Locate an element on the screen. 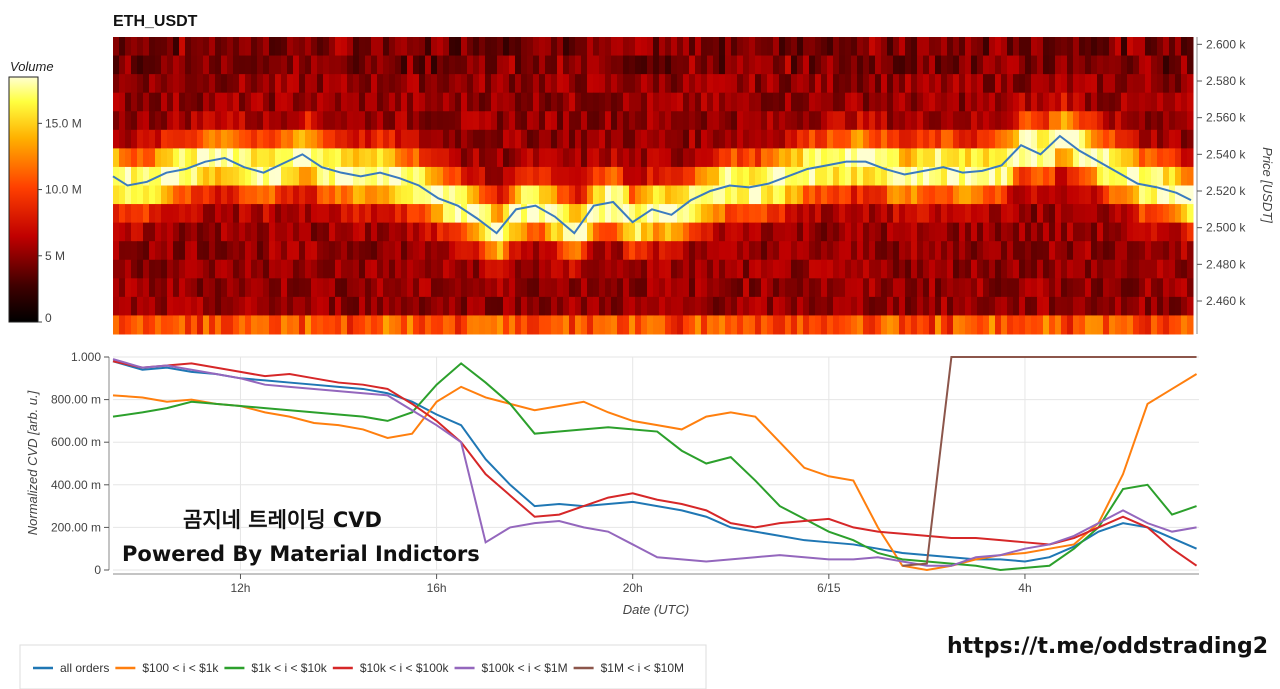 The height and width of the screenshot is (689, 1280). legend-entry: $100 < i < $1k is located at coordinates (180, 668).